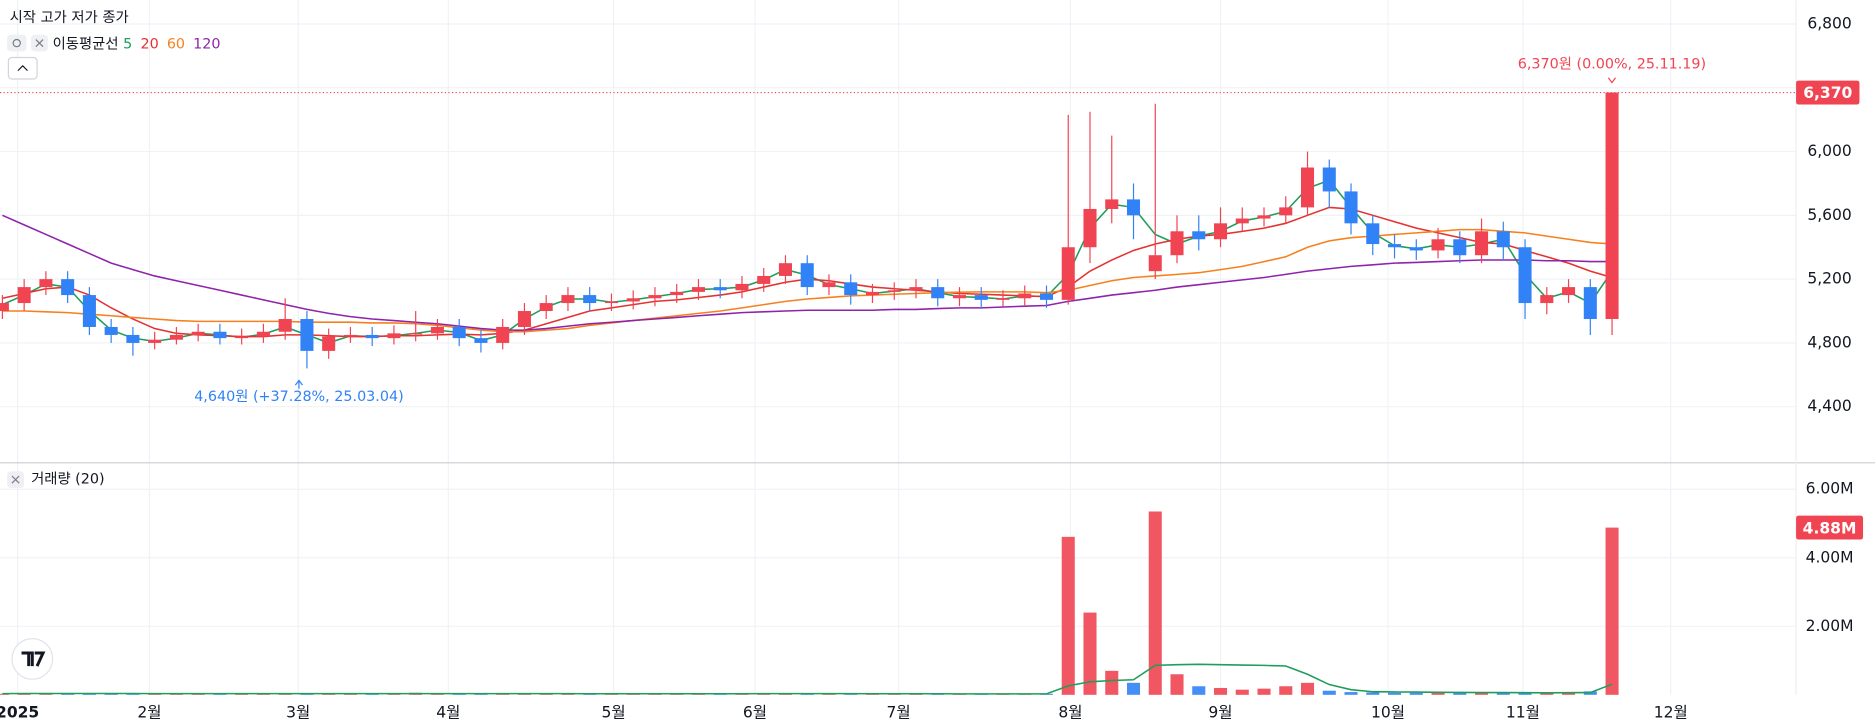  What do you see at coordinates (1070, 711) in the screenshot?
I see `x-tick-label: 8월` at bounding box center [1070, 711].